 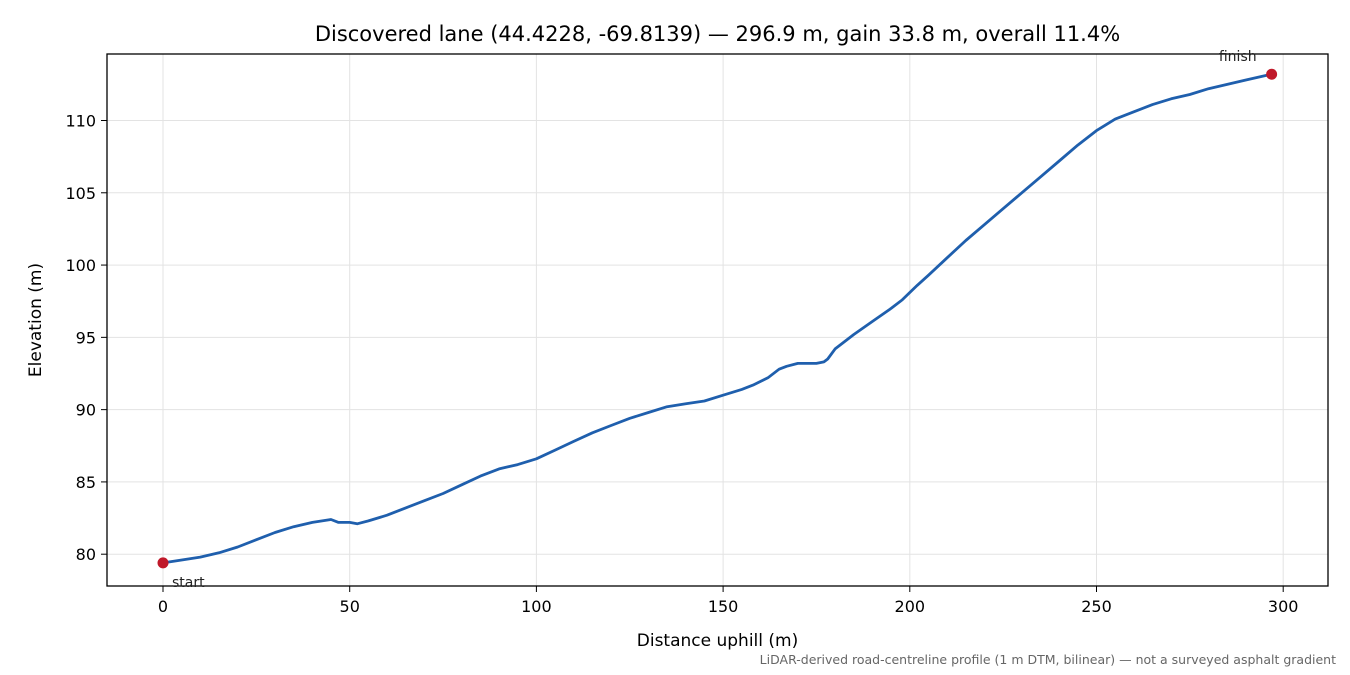 I want to click on start-marker, so click(x=163, y=563).